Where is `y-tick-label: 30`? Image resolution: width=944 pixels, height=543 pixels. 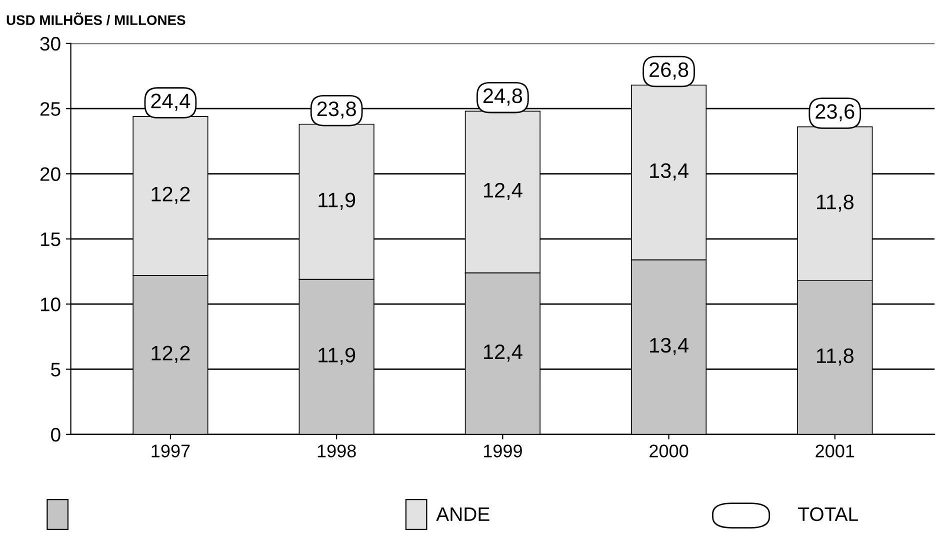 y-tick-label: 30 is located at coordinates (50, 43).